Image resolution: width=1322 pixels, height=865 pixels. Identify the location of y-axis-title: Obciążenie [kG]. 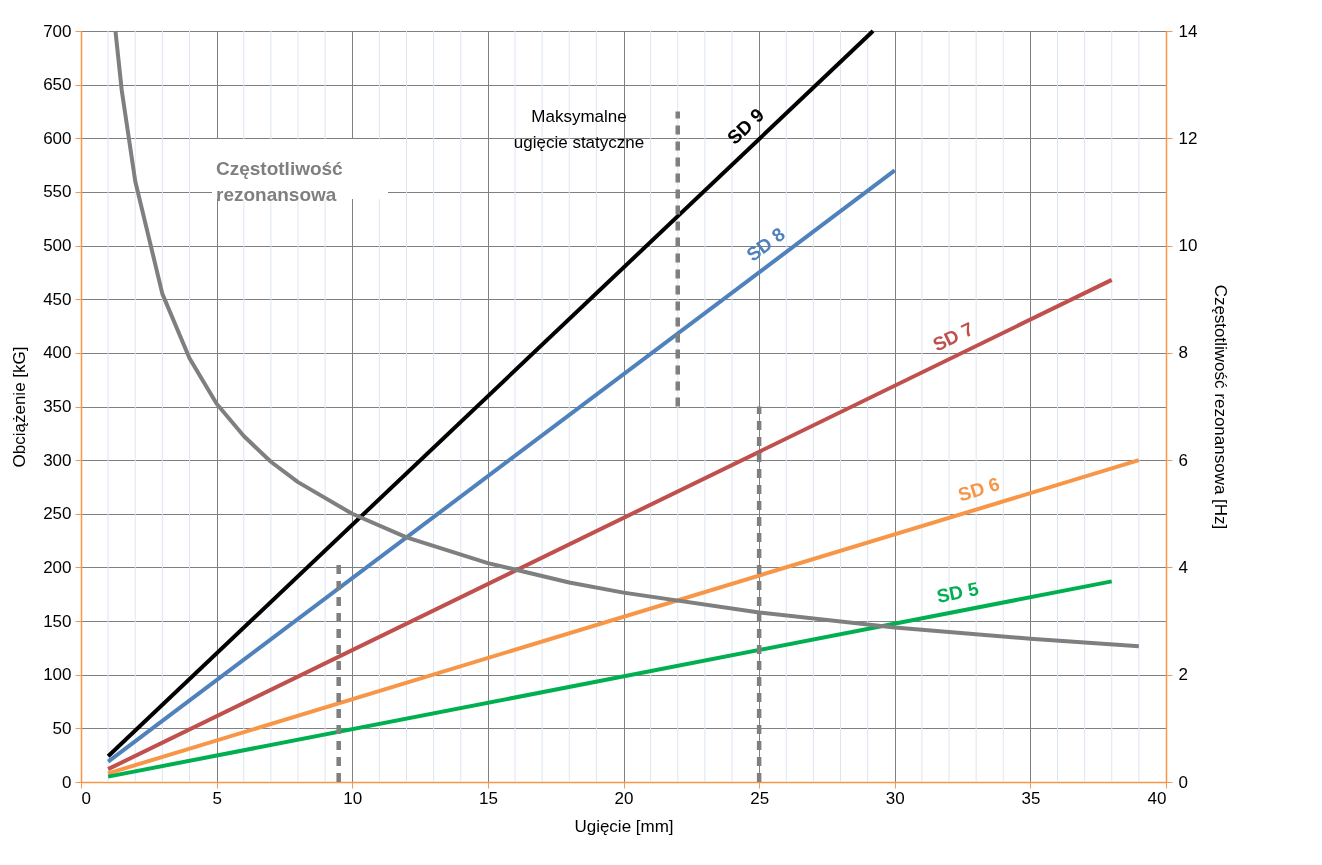
(20, 407).